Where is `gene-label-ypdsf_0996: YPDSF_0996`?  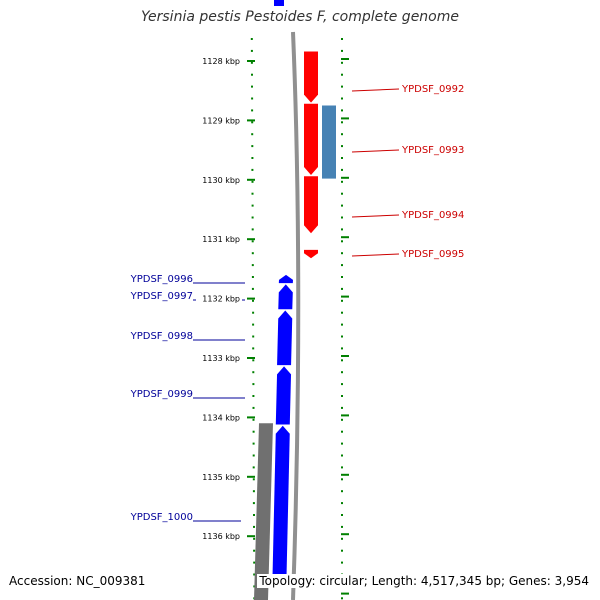 gene-label-ypdsf_0996: YPDSF_0996 is located at coordinates (161, 279).